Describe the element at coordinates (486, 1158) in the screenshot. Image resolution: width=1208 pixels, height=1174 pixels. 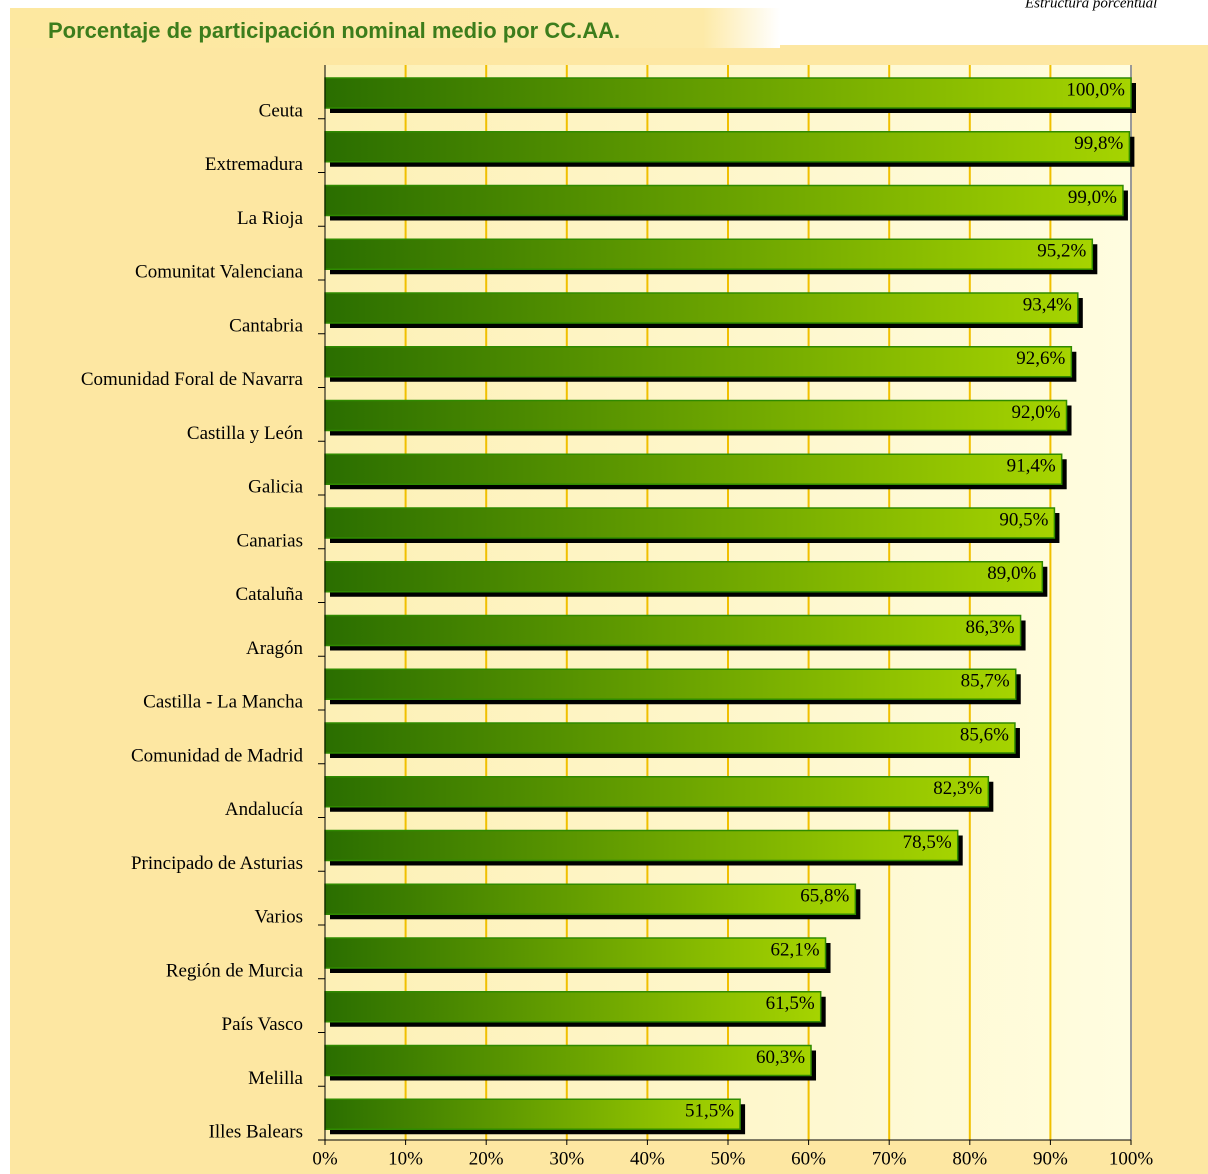
I see `x-tick-label: 20%` at that location.